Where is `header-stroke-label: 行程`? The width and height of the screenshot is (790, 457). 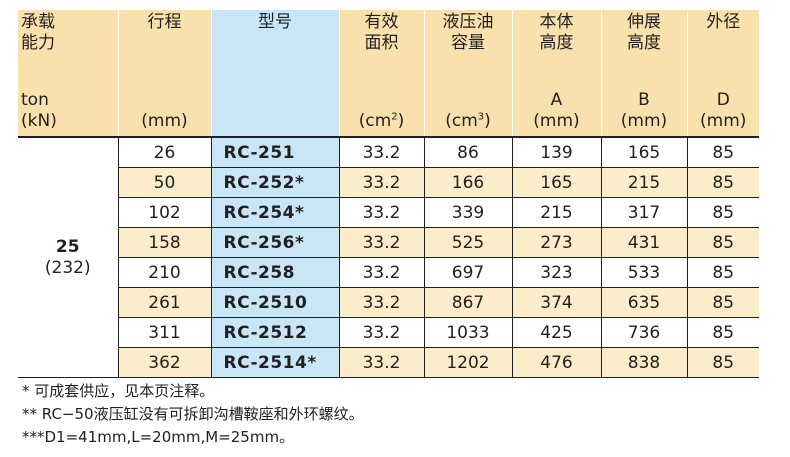
header-stroke-label: 行程 is located at coordinates (164, 22).